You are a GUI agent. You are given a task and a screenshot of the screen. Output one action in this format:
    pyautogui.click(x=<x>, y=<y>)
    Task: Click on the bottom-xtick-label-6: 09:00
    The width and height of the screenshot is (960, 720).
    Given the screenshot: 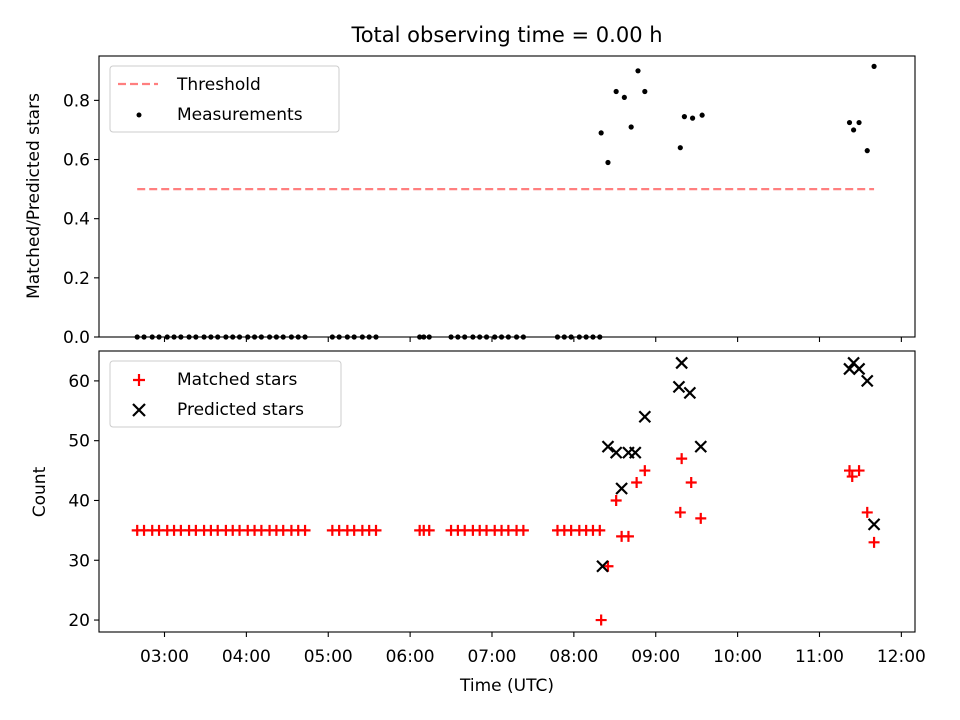 What is the action you would take?
    pyautogui.click(x=655, y=657)
    